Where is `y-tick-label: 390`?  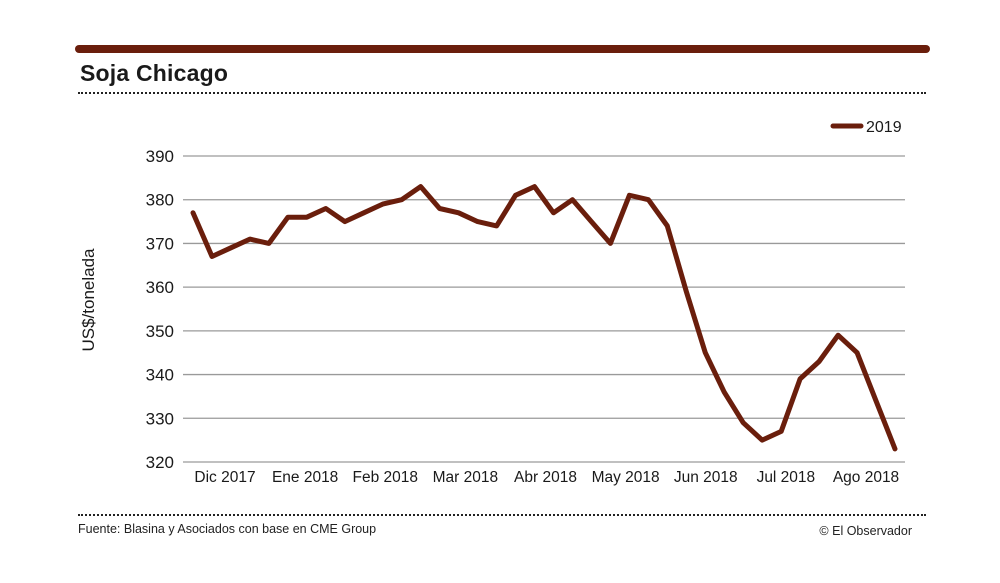 y-tick-label: 390 is located at coordinates (160, 156).